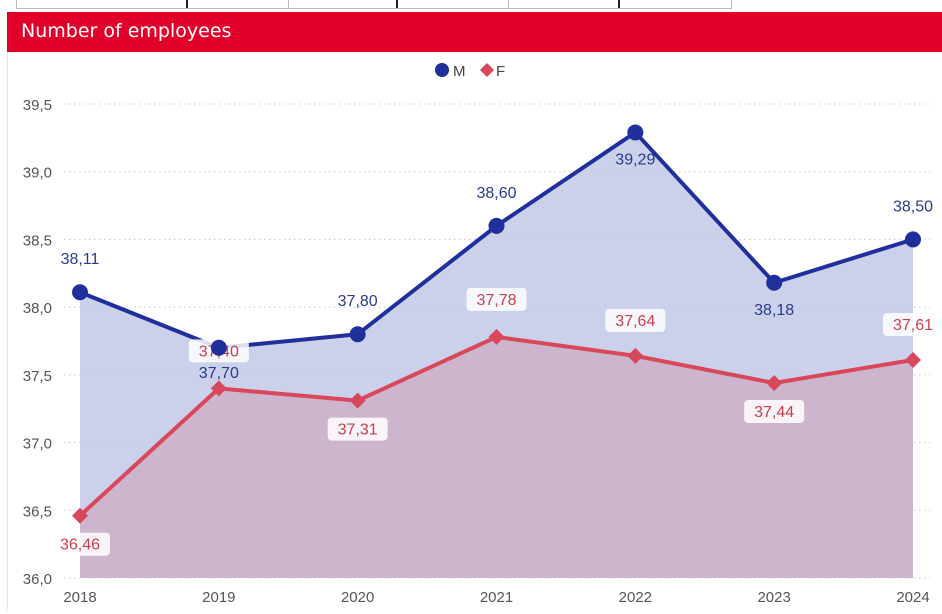  I want to click on x-tick-label: 2024, so click(912, 597).